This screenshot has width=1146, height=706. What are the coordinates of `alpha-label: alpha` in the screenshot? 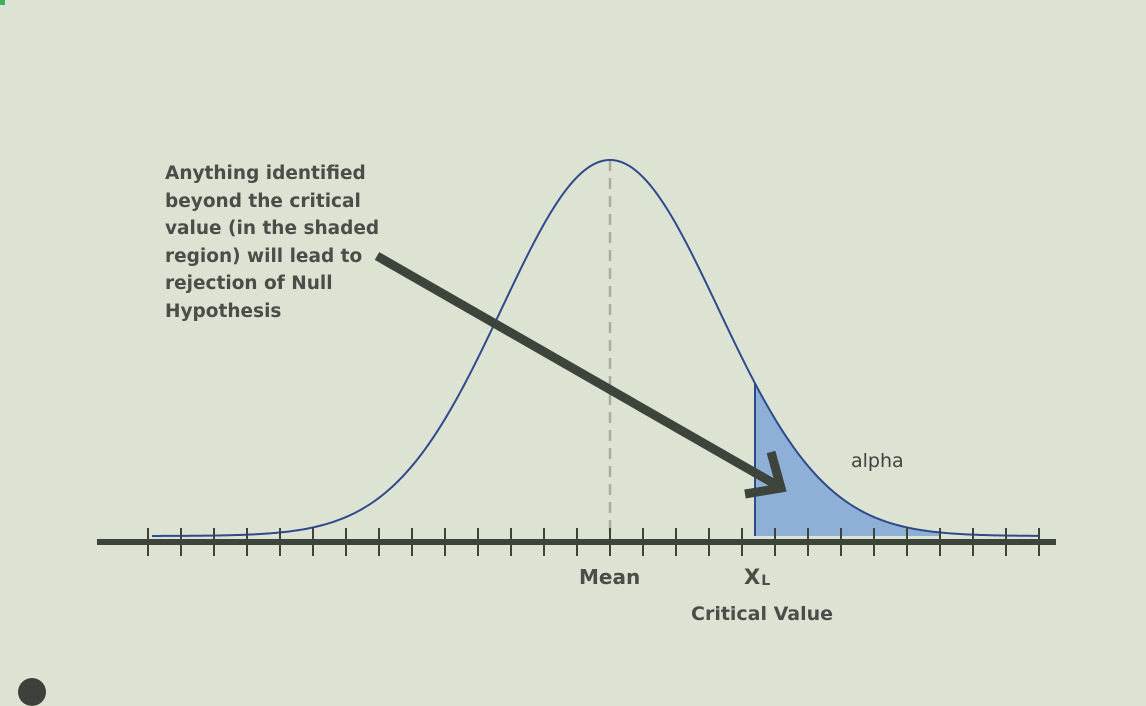 It's located at (877, 461).